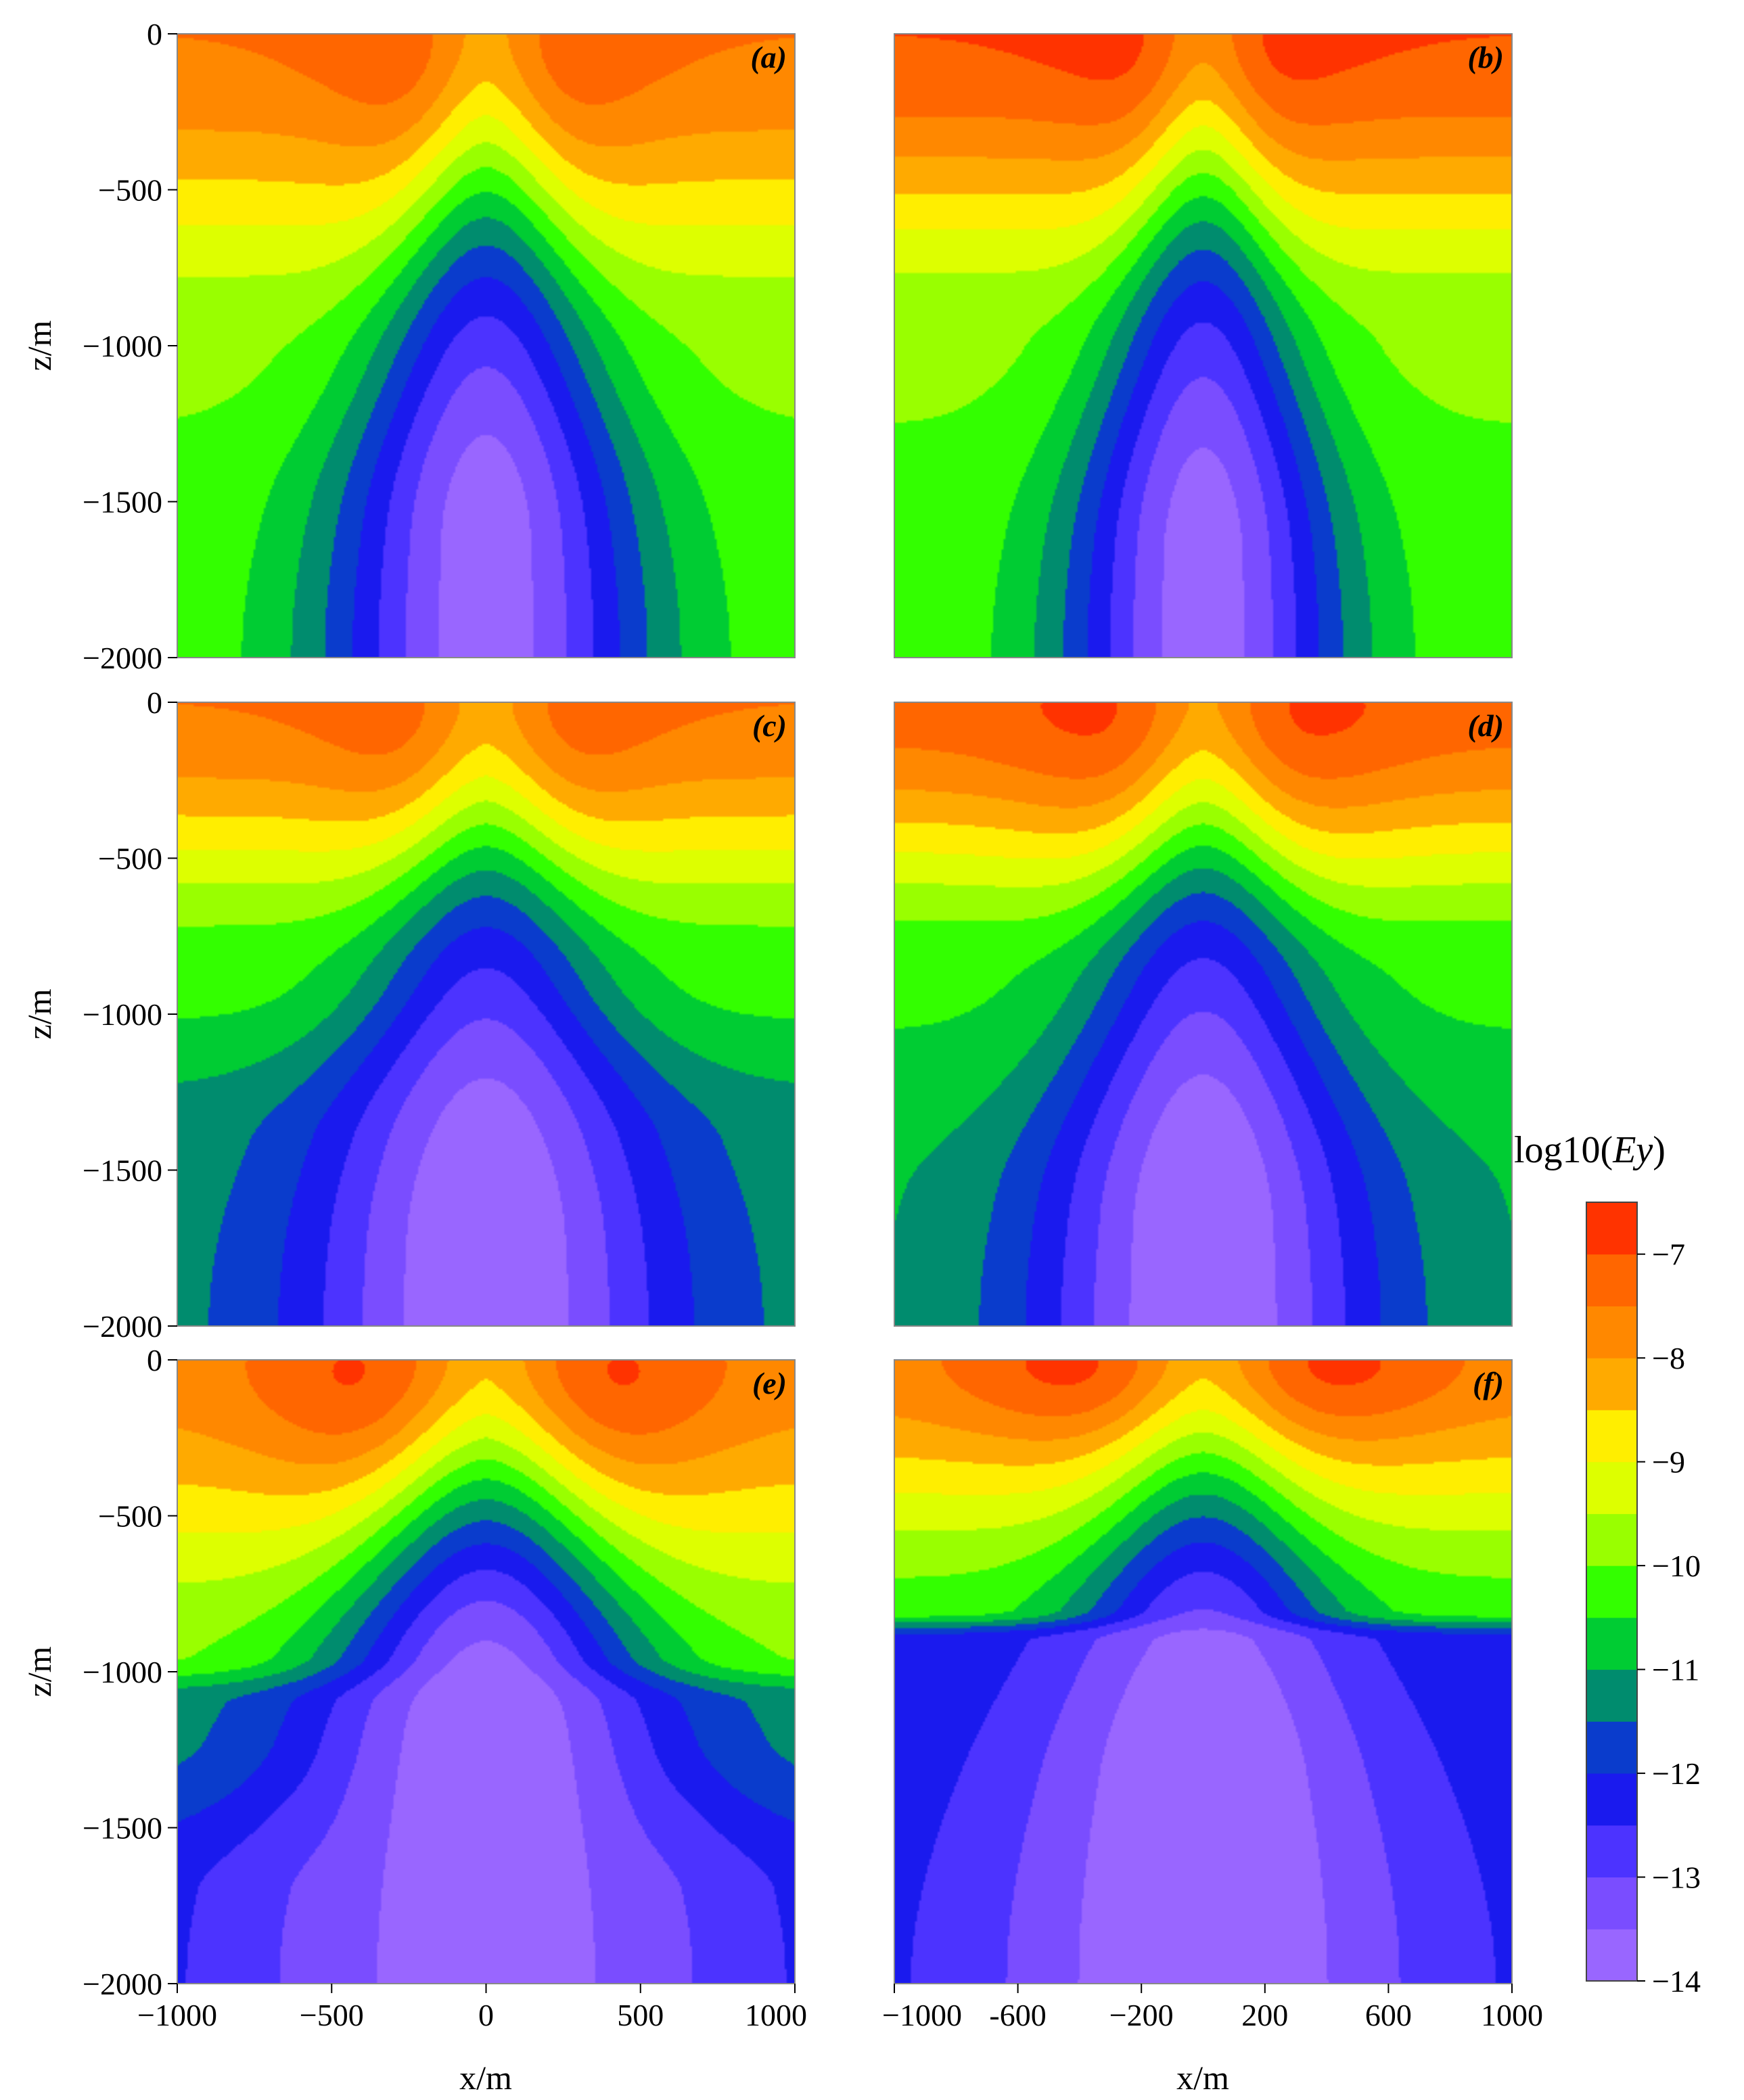 This screenshot has width=1744, height=2100. I want to click on panel-label: (d), so click(1485, 726).